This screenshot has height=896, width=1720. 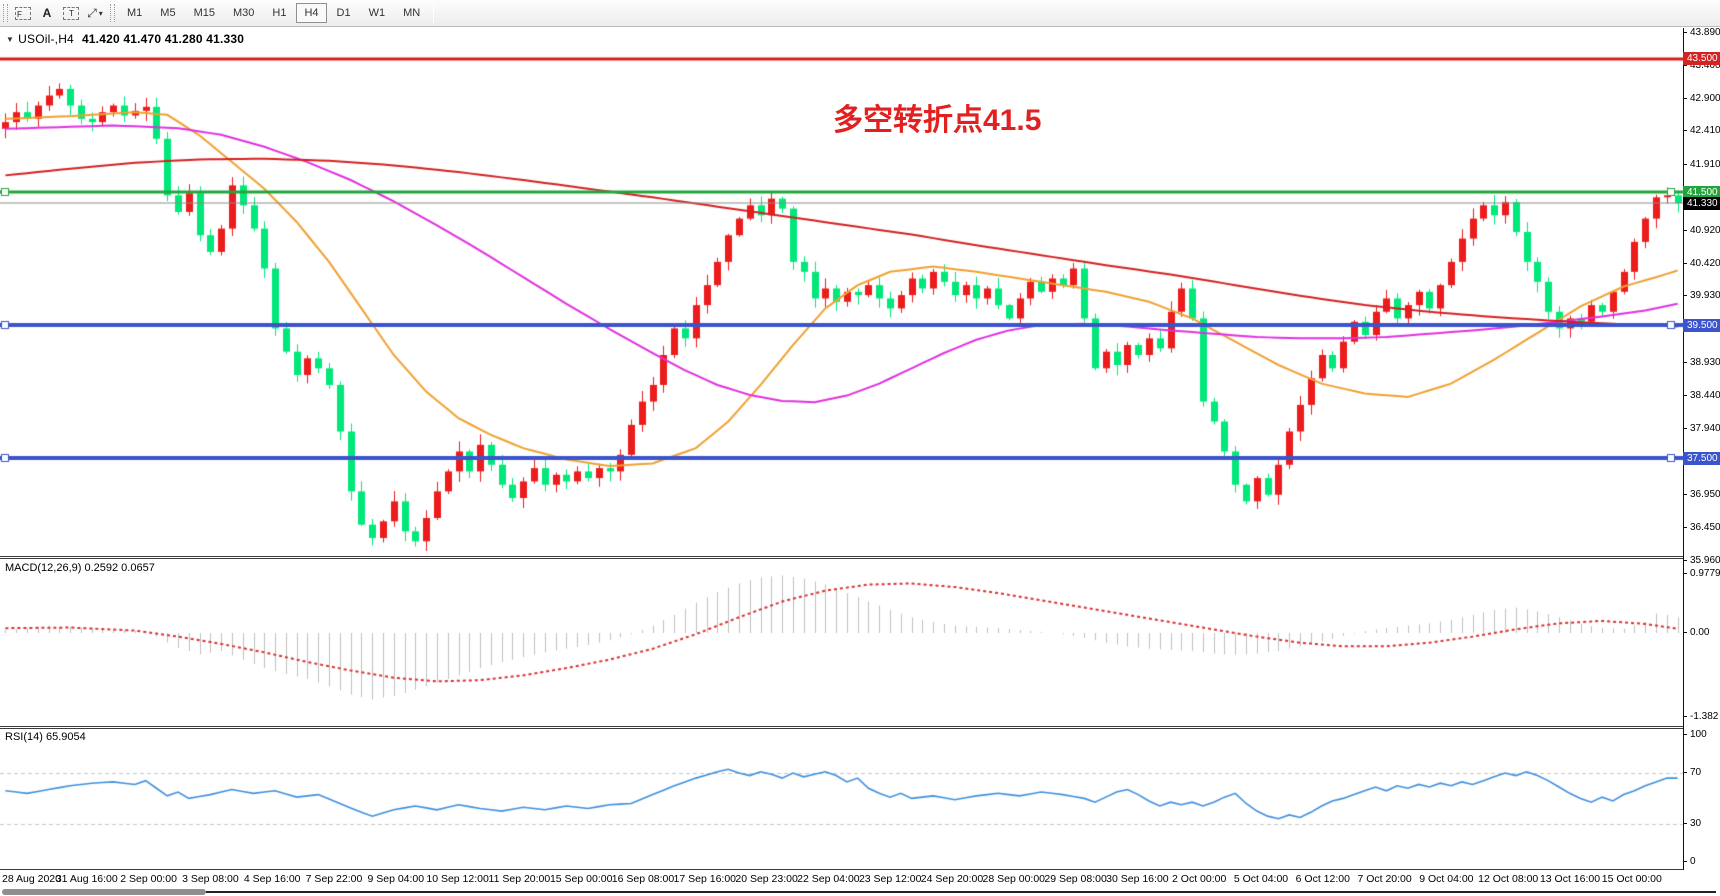 I want to click on time-label: 2 Oct 00:00, so click(x=1199, y=879).